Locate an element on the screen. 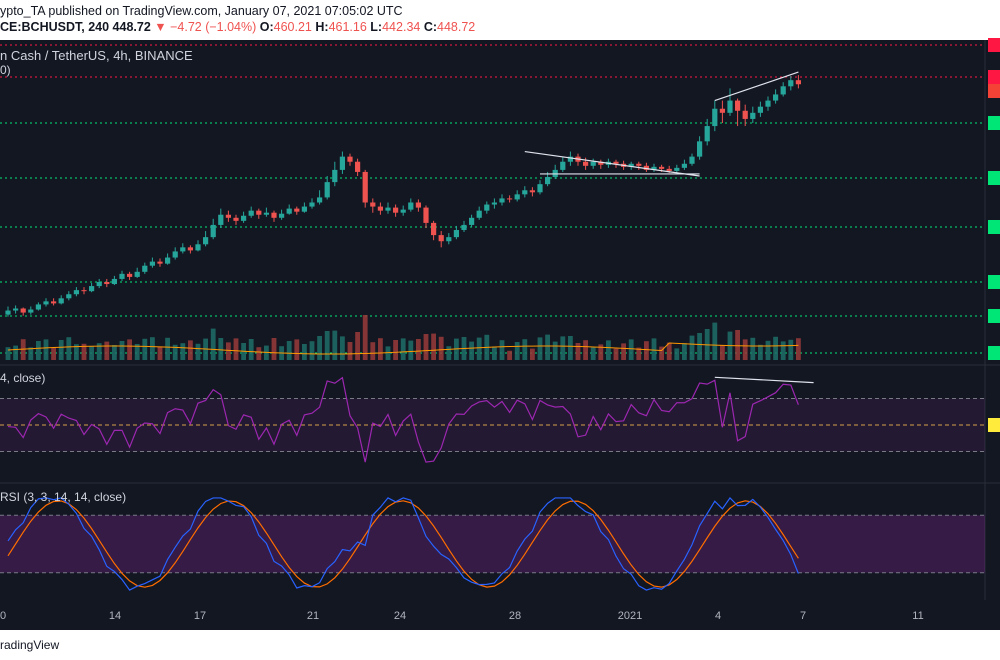 This screenshot has width=1000, height=660. last-price-tag is located at coordinates (994, 91).